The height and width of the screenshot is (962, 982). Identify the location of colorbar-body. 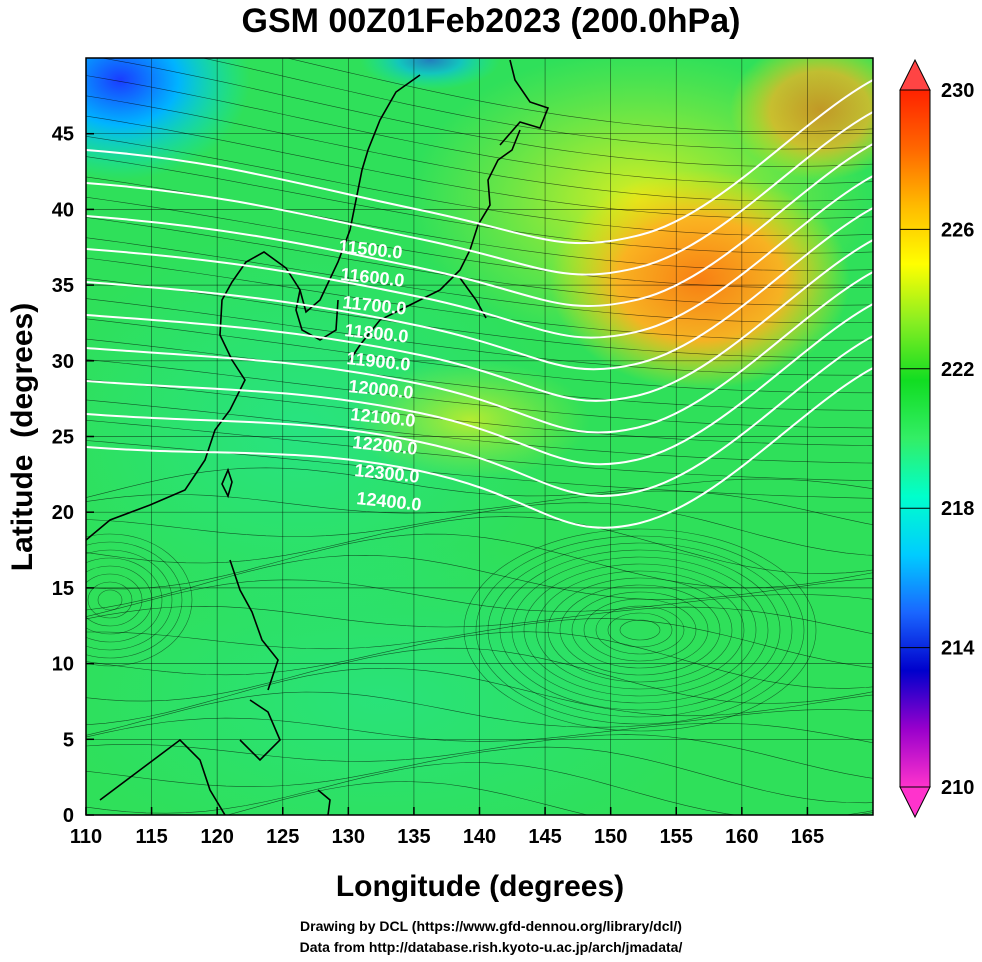
(915, 438).